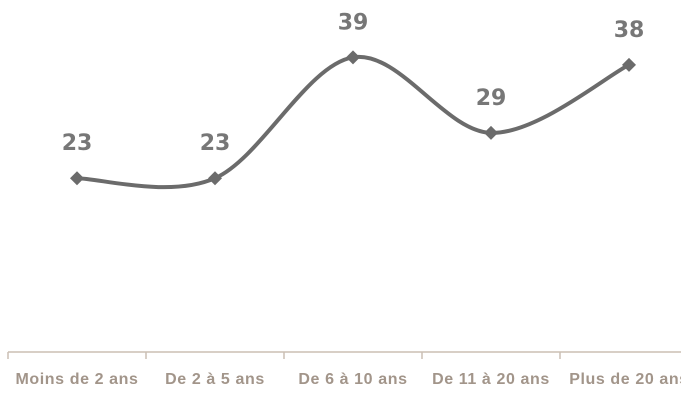  I want to click on x-tick-label: De 11 à 20 ans, so click(491, 379).